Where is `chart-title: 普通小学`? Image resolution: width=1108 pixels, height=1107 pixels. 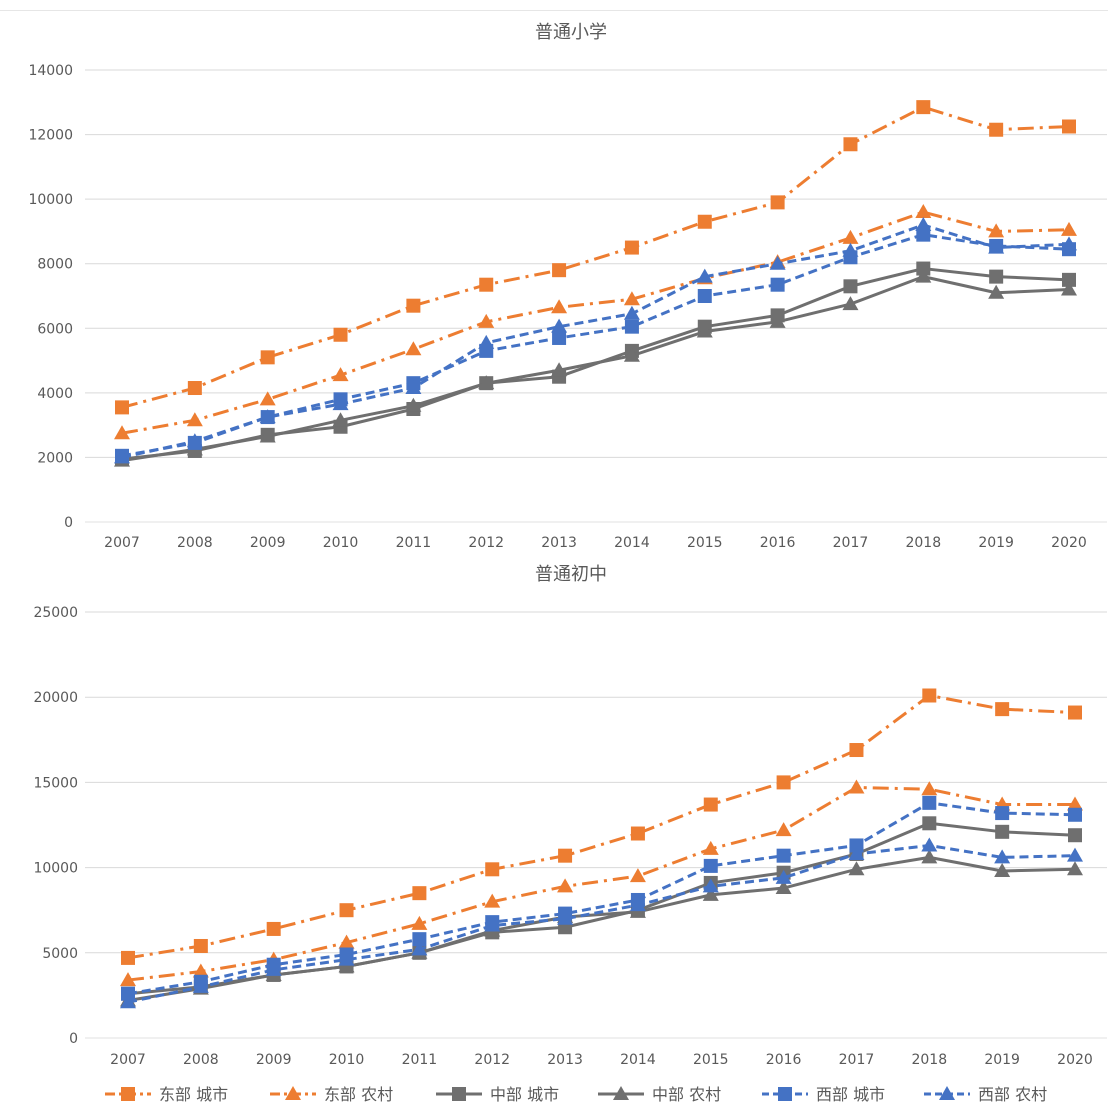
chart-title: 普通小学 is located at coordinates (571, 32).